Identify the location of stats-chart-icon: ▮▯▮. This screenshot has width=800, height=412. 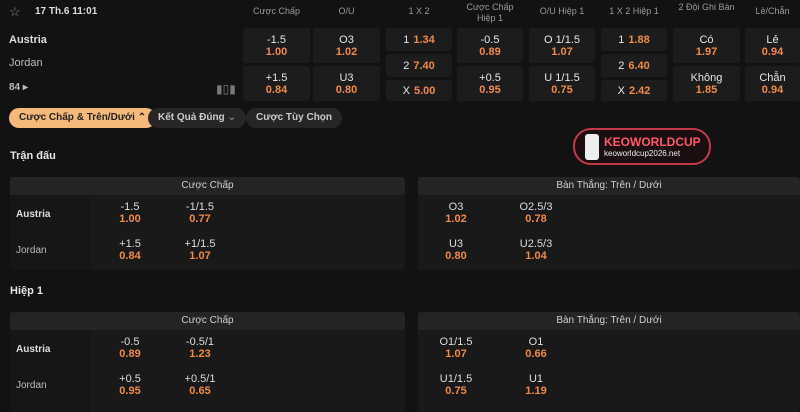
(226, 89).